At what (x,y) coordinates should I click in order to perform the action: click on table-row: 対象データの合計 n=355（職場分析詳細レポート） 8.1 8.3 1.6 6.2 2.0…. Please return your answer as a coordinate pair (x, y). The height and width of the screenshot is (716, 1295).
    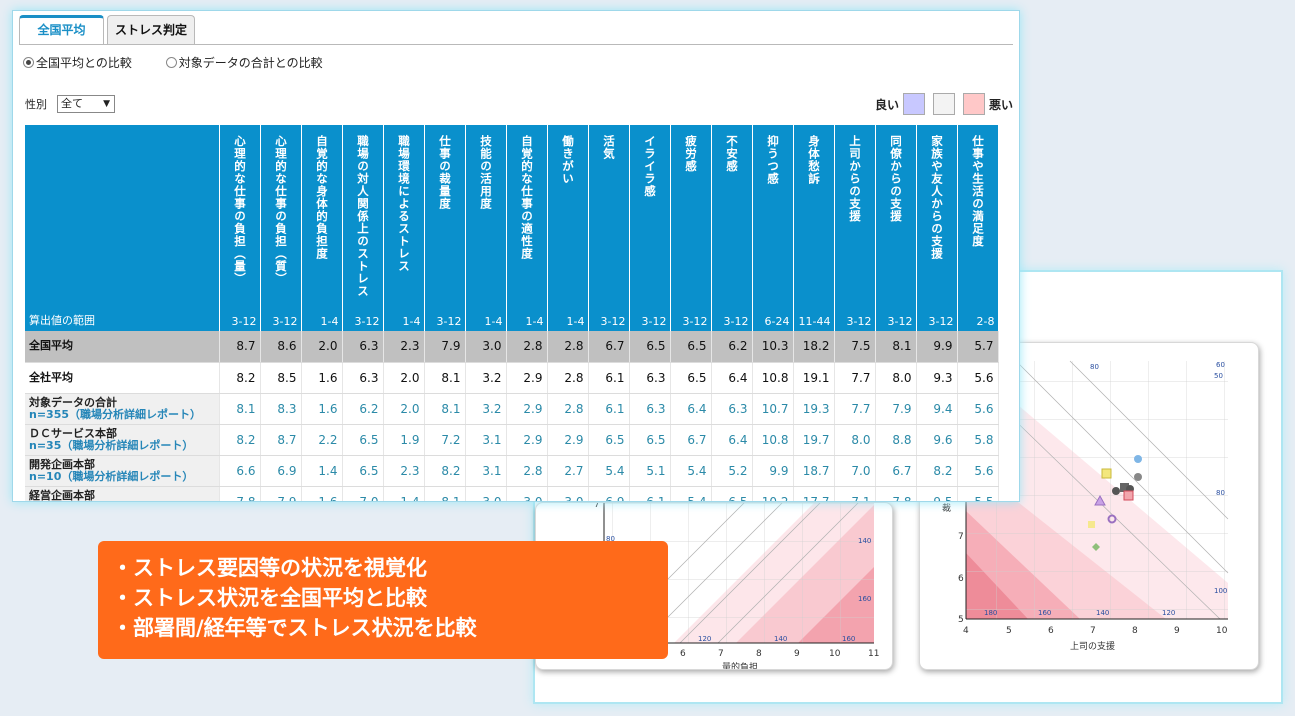
    Looking at the image, I should click on (512, 409).